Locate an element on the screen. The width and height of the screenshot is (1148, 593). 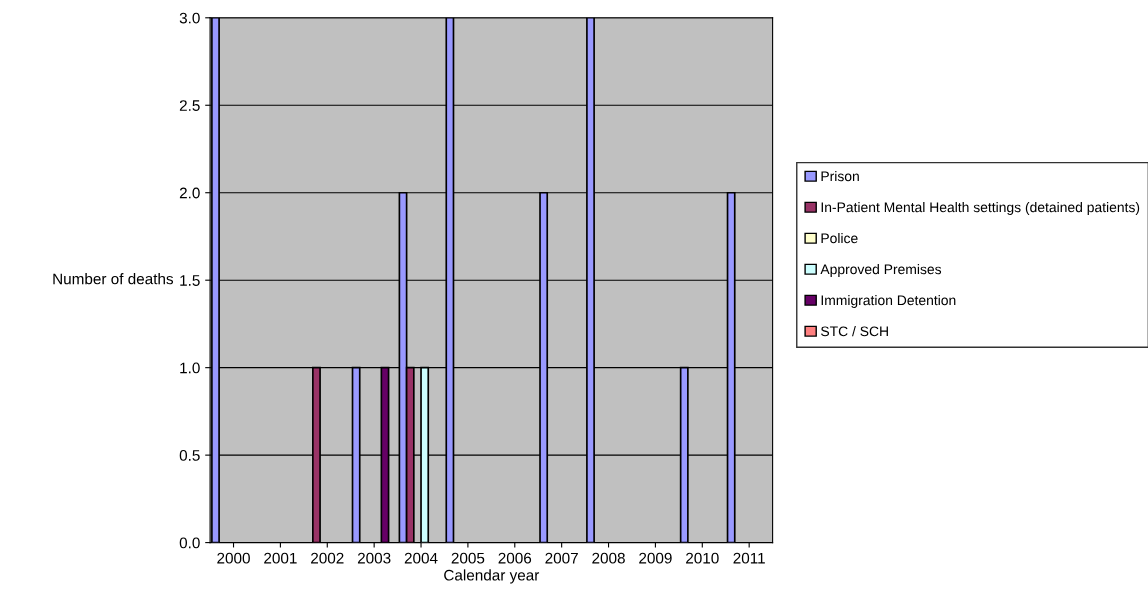
legend-label: Police is located at coordinates (839, 238).